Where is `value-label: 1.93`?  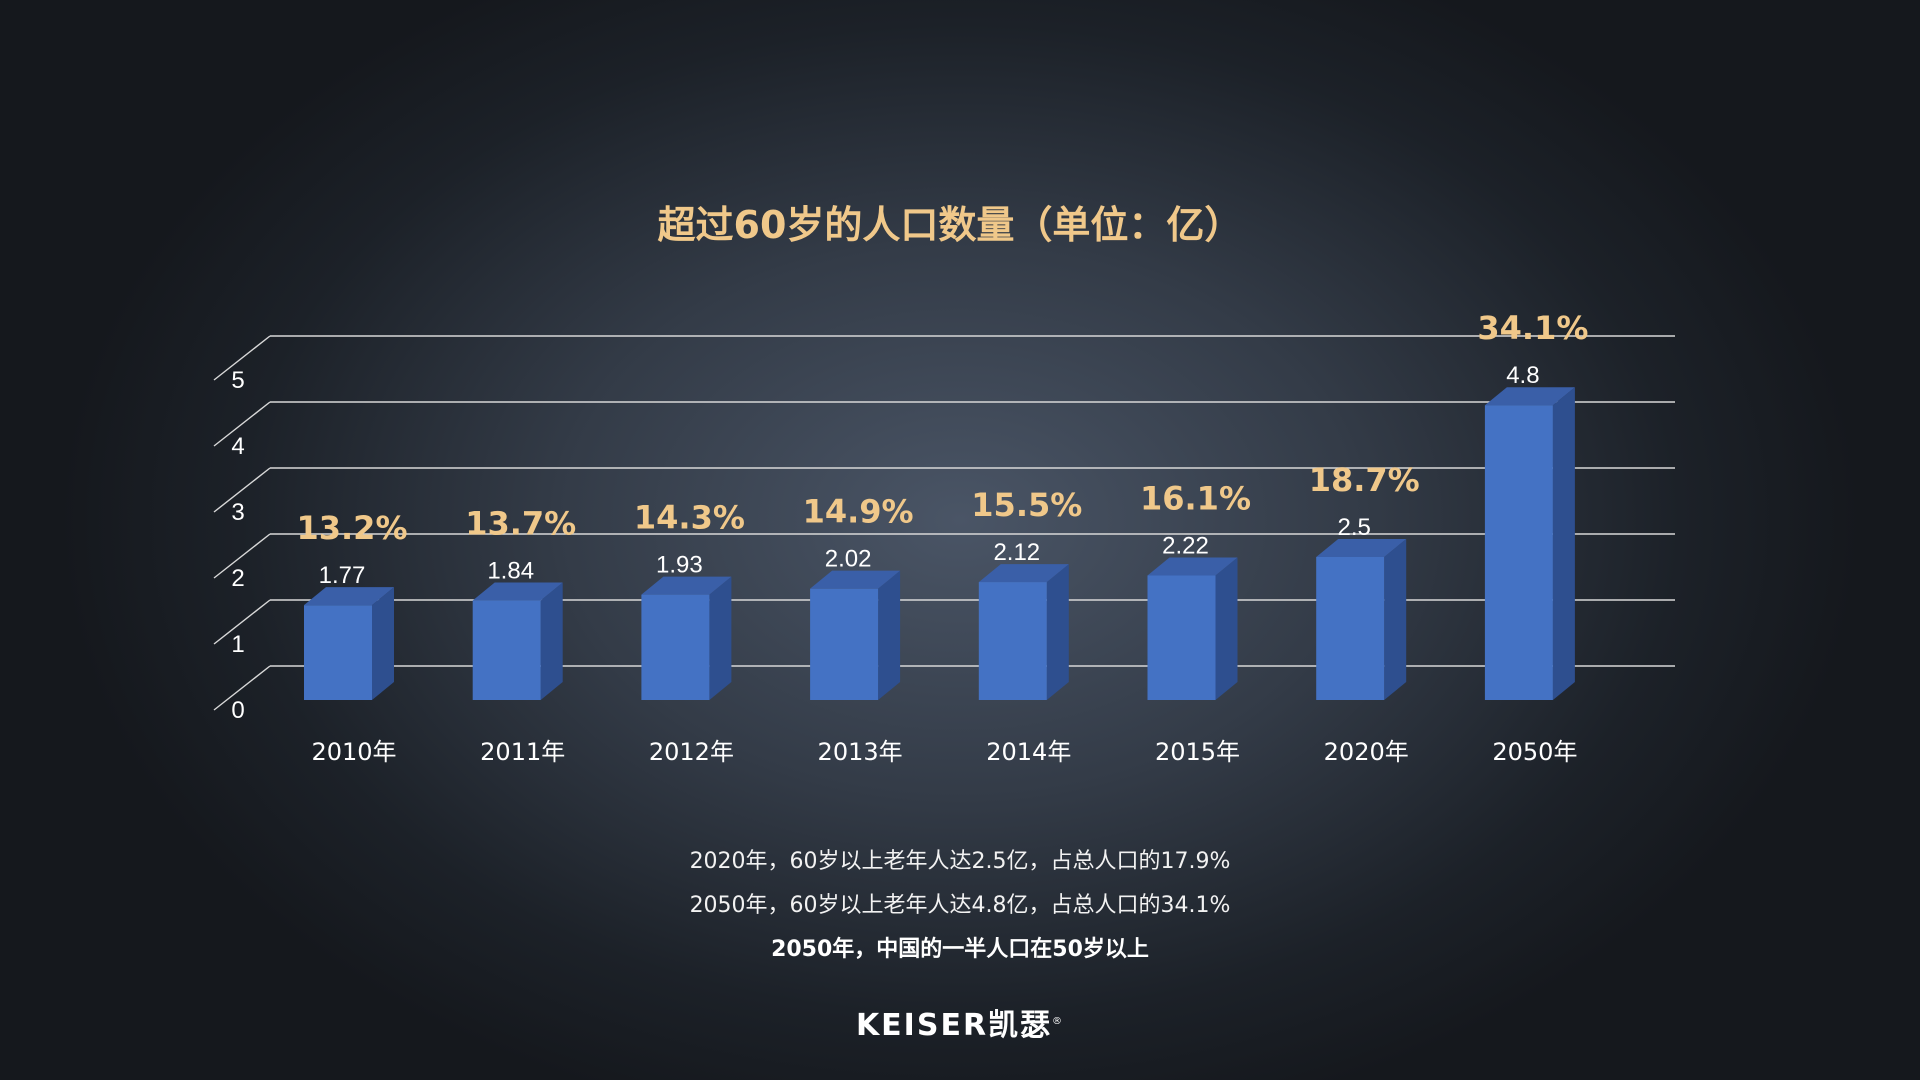
value-label: 1.93 is located at coordinates (679, 565).